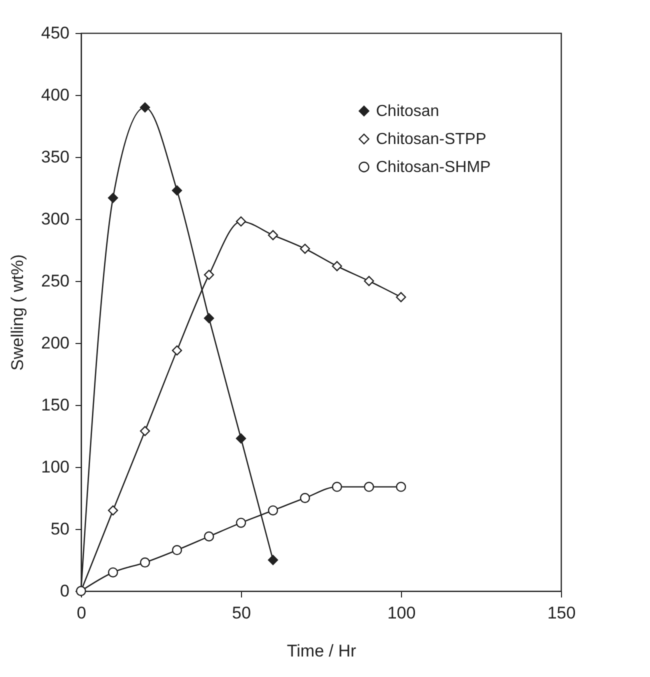 The height and width of the screenshot is (677, 650). What do you see at coordinates (321, 651) in the screenshot?
I see `x-axis-title: Time / Hr` at bounding box center [321, 651].